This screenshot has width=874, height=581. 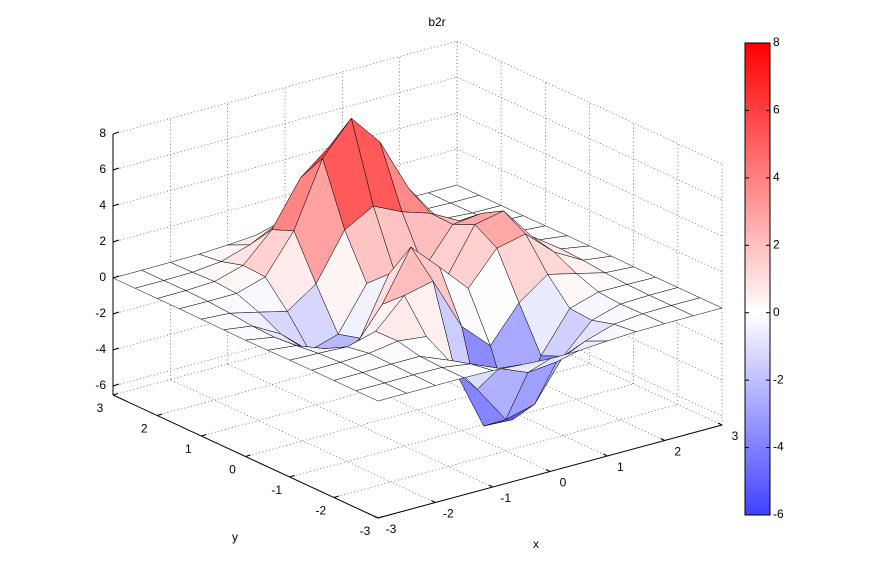 I want to click on colorbar, so click(x=757, y=279).